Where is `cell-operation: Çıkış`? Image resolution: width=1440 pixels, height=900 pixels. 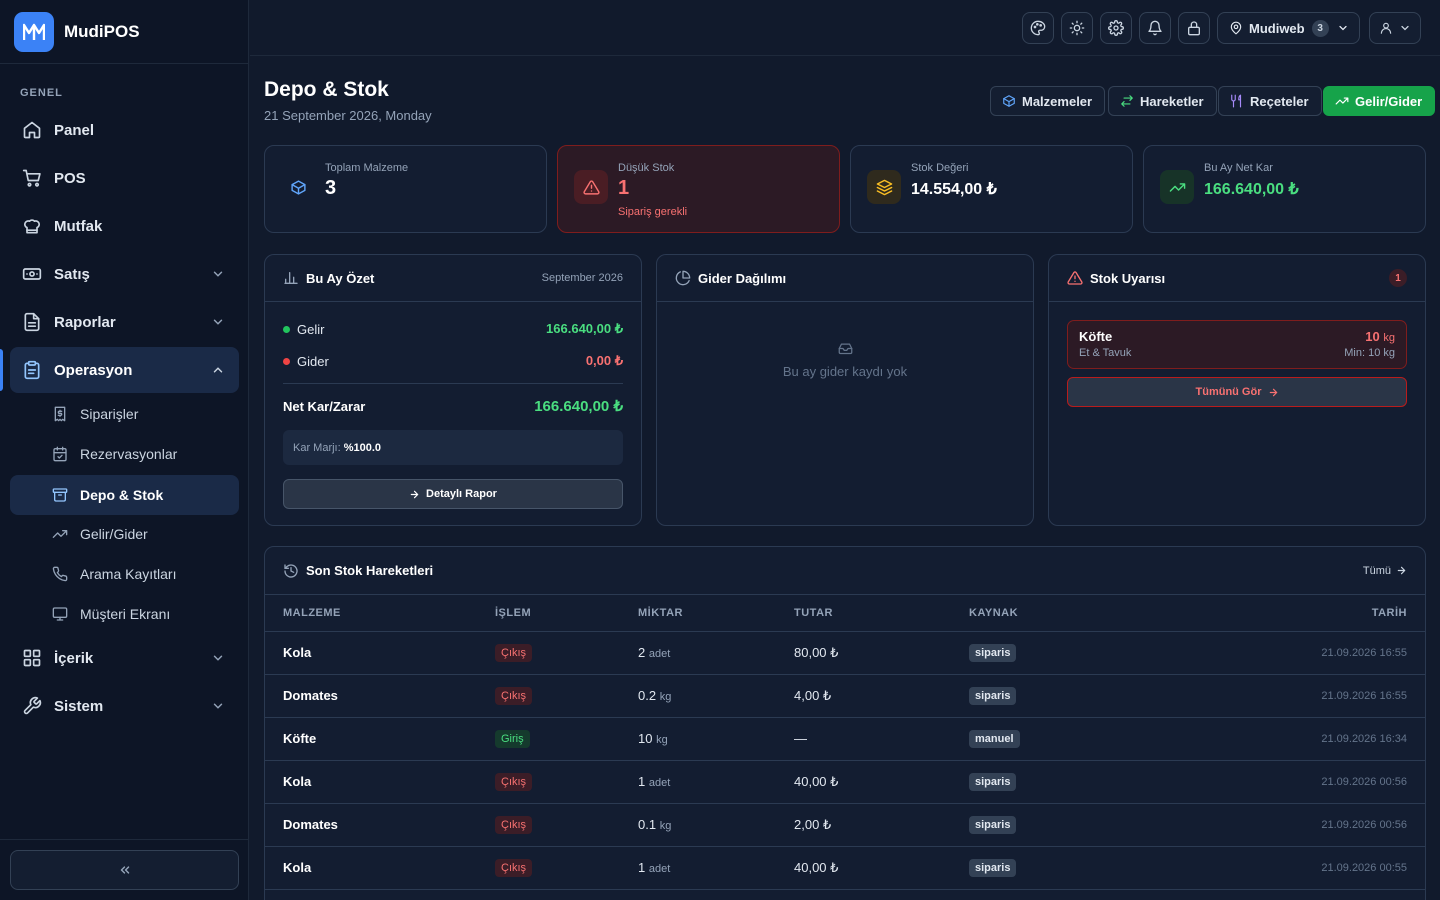 cell-operation: Çıkış is located at coordinates (566, 696).